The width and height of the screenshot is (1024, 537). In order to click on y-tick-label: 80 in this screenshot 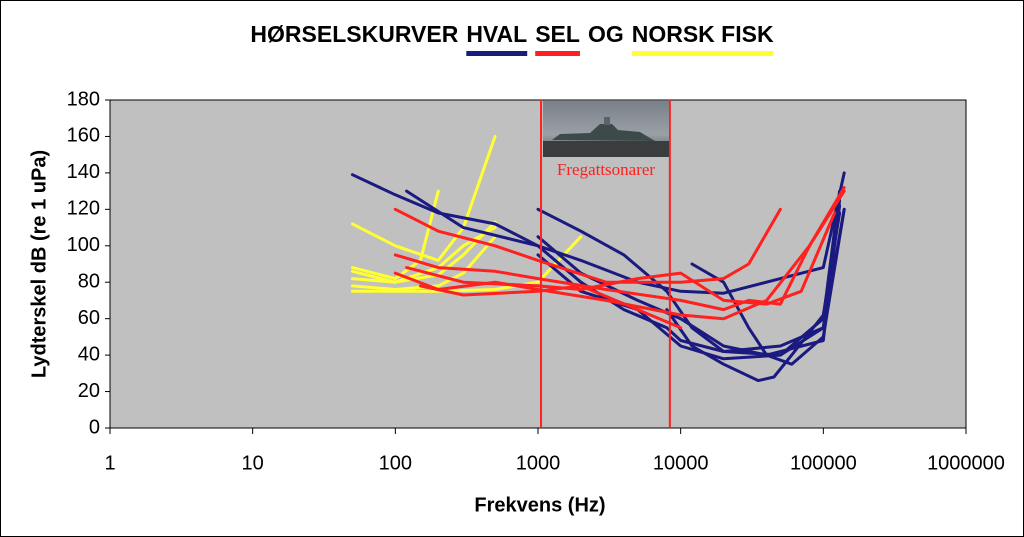, I will do `click(89, 282)`.